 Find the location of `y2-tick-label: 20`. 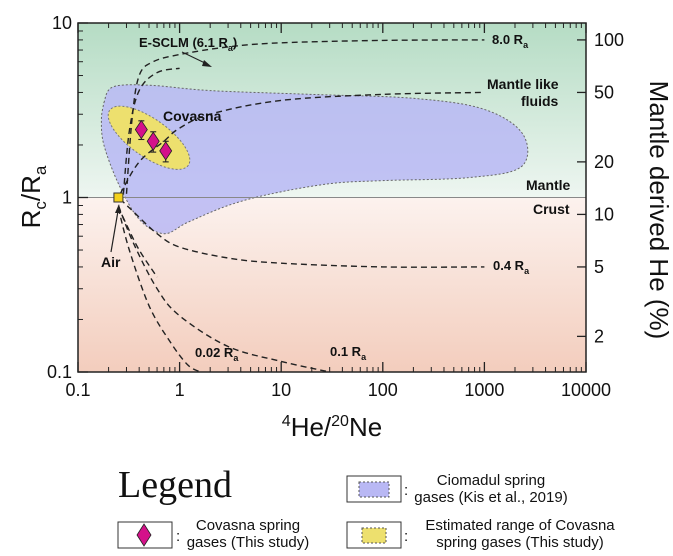

y2-tick-label: 20 is located at coordinates (604, 162).